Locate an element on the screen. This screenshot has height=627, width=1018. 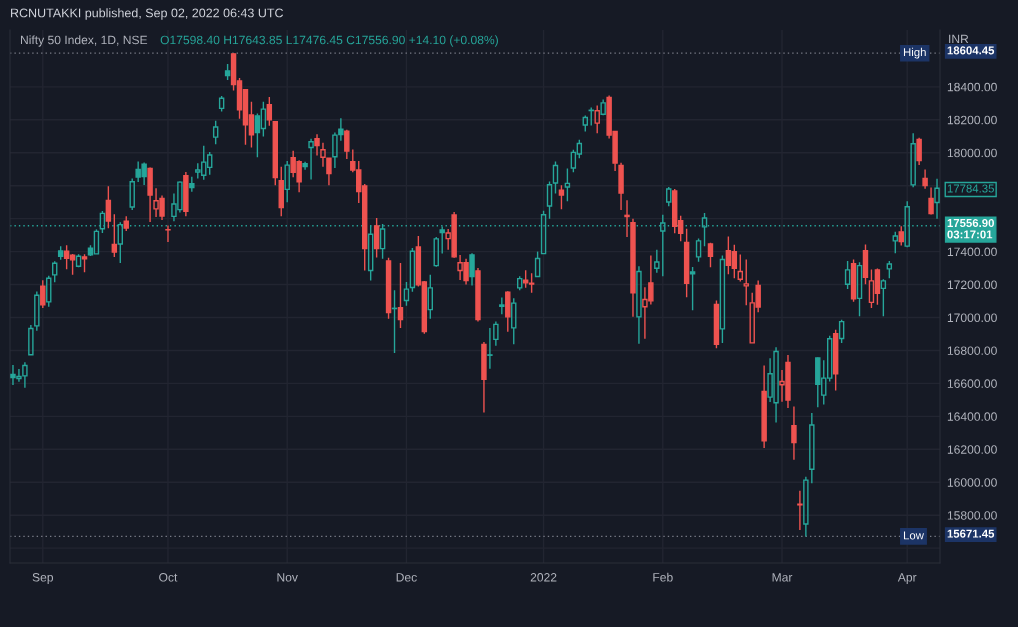
ref-line-label: 17556.90 03:17:01 is located at coordinates (970, 228).